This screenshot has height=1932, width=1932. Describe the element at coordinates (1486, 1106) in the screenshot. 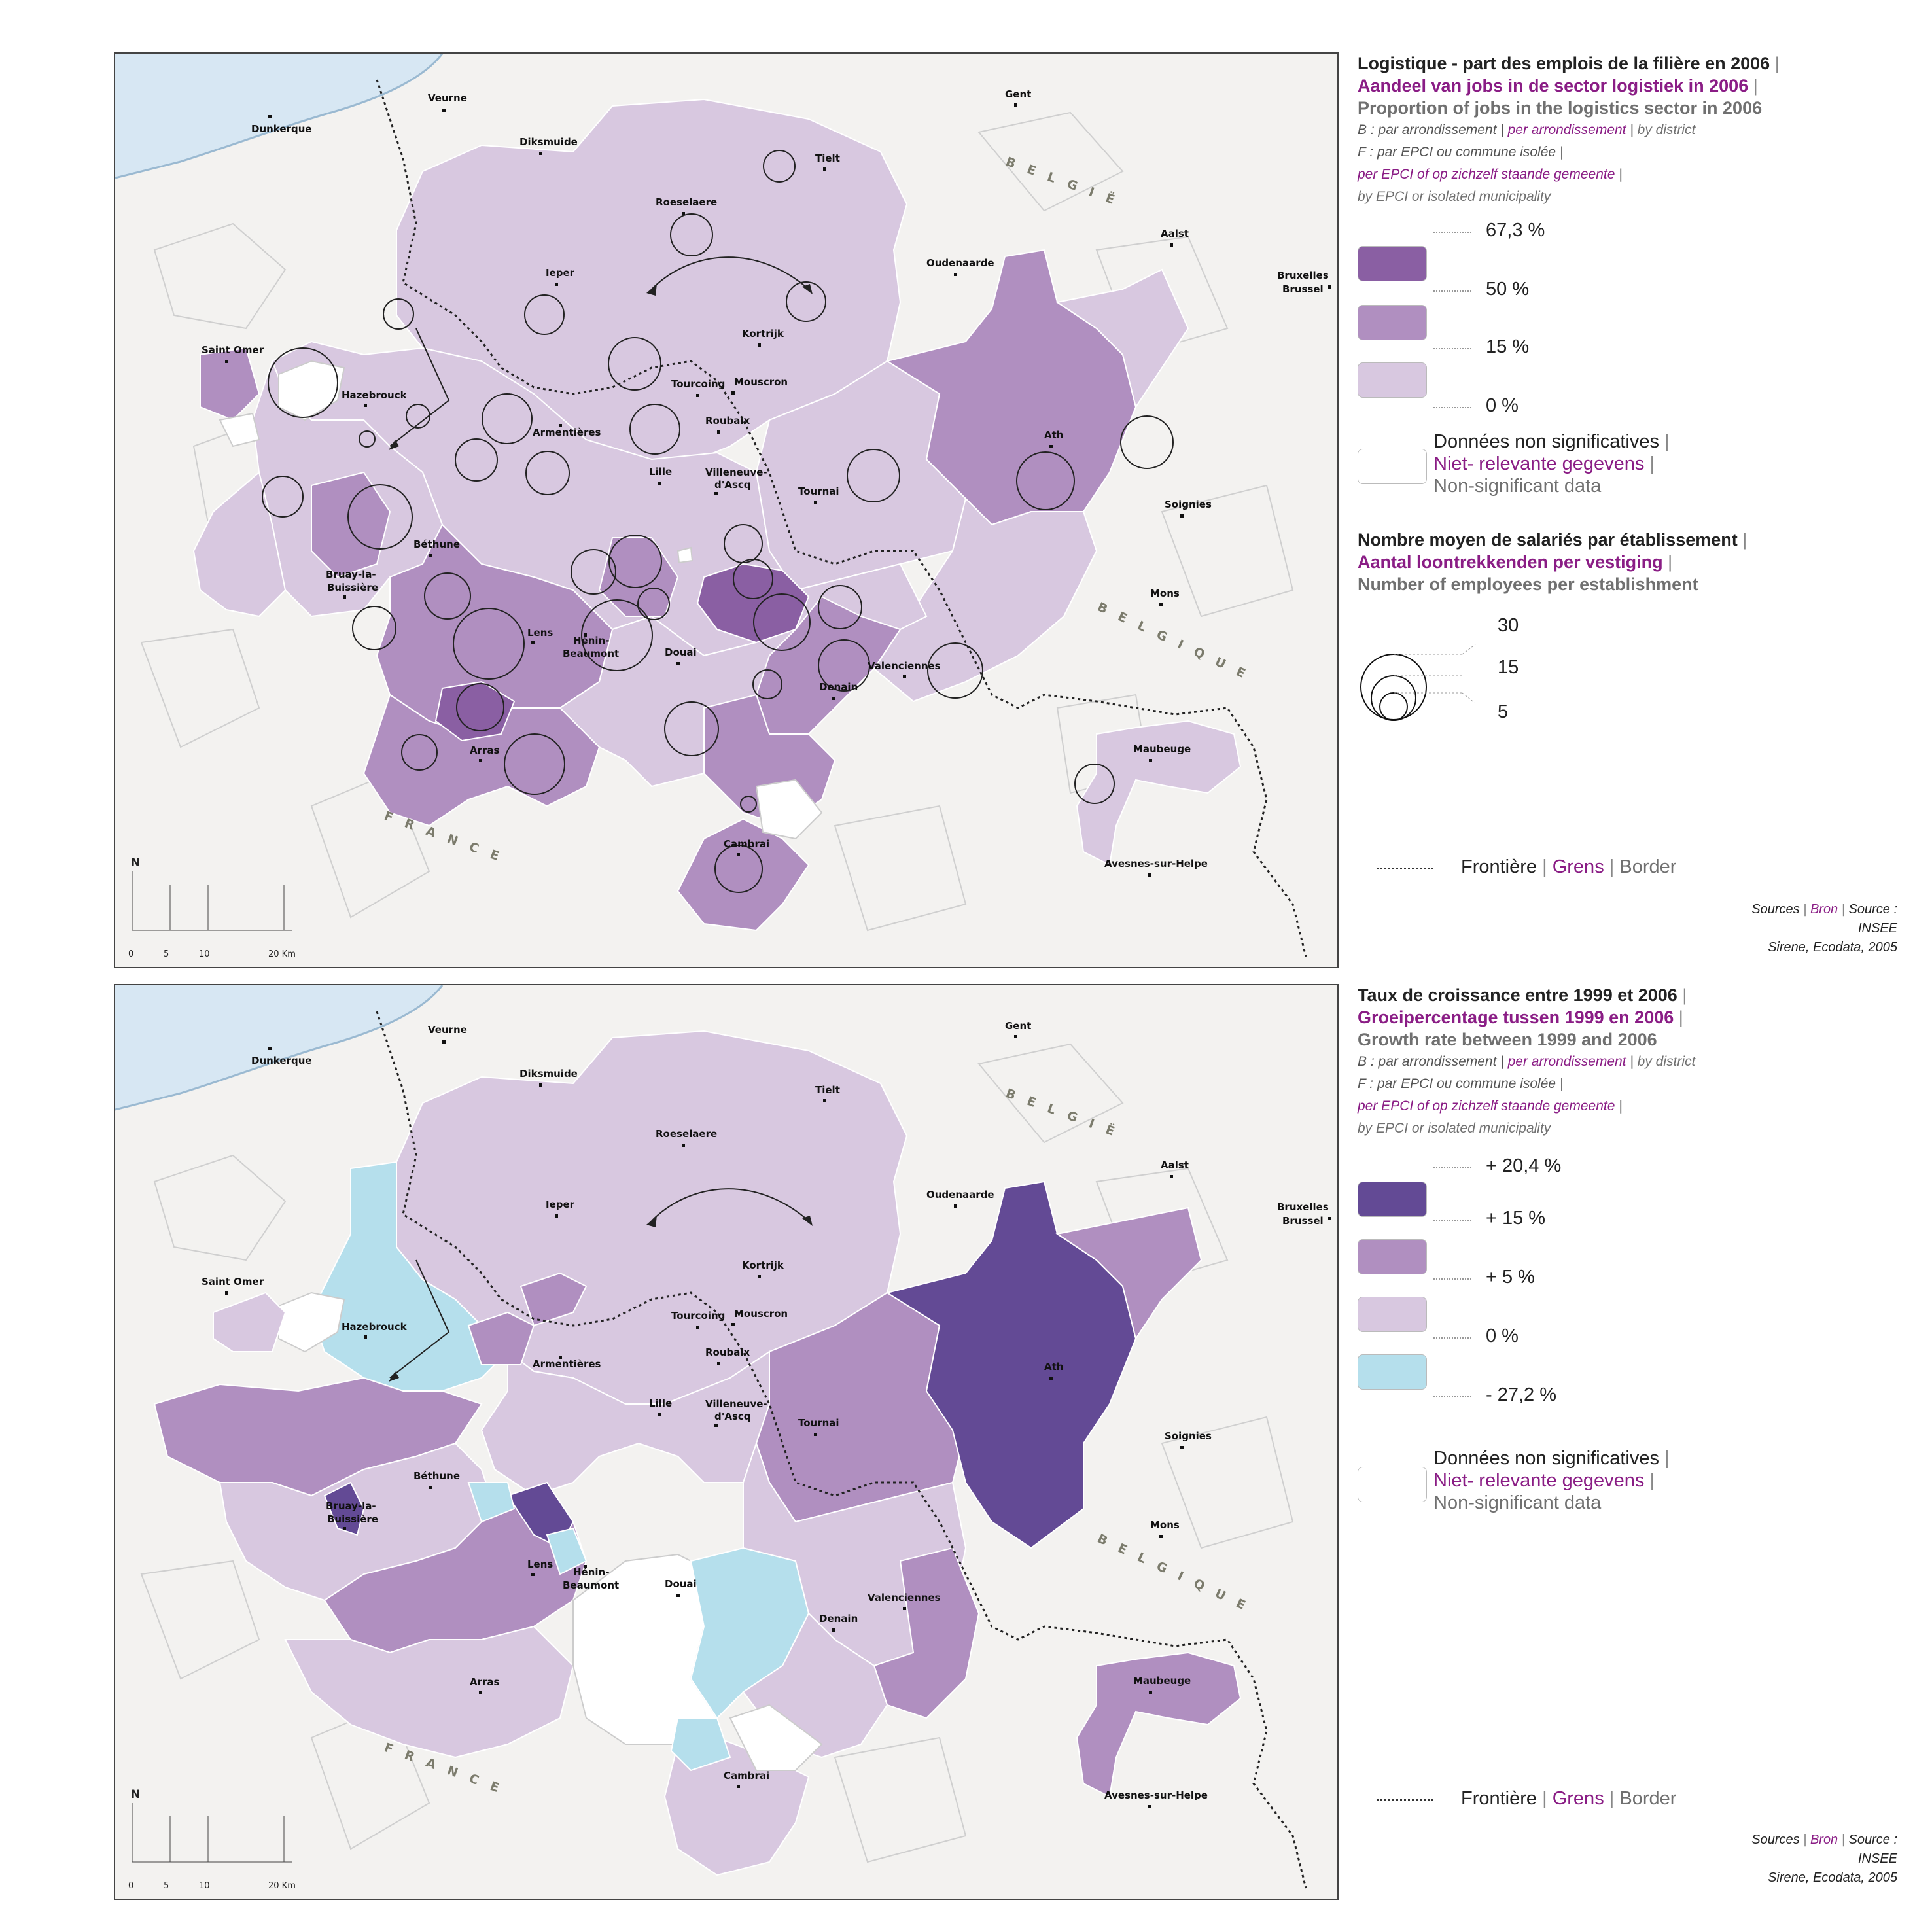

I see `legend-f-nl: per EPCI of op zichzelf staande gemeente` at that location.